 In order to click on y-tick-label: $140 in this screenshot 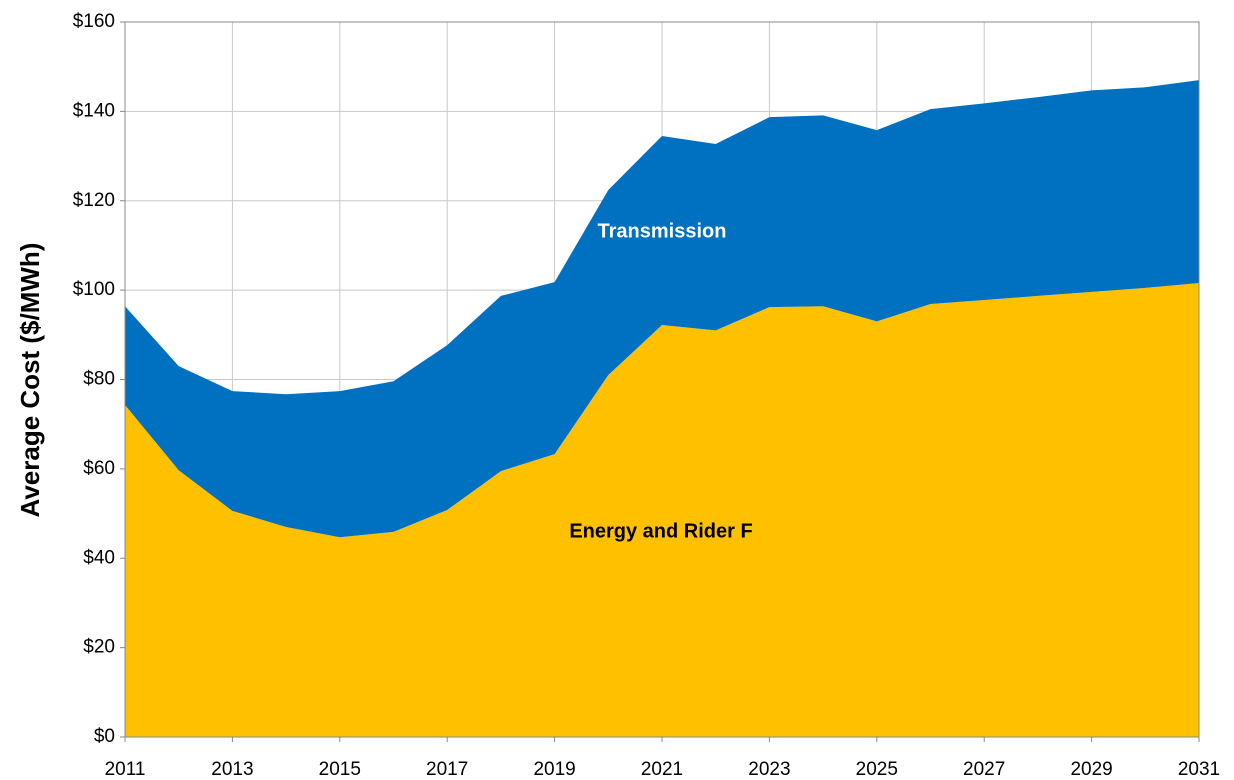, I will do `click(94, 110)`.